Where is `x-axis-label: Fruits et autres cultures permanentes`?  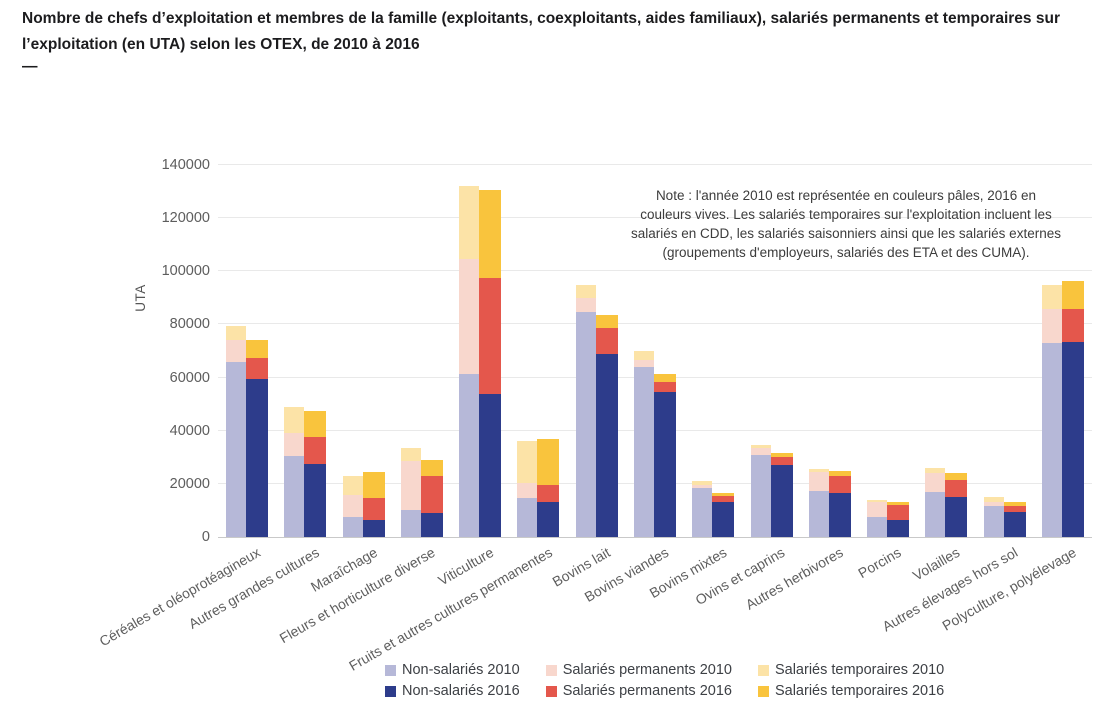
x-axis-label: Fruits et autres cultures permanentes is located at coordinates (450, 609).